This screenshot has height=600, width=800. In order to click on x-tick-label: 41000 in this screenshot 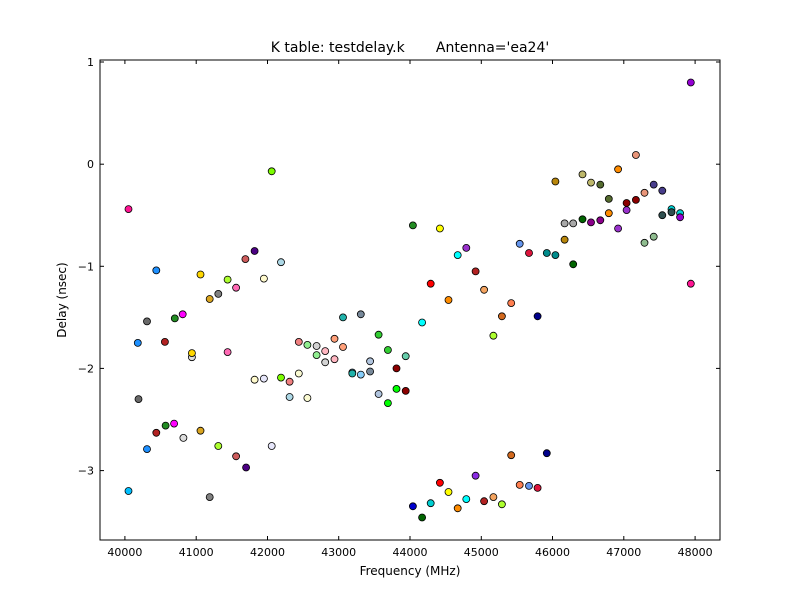, I will do `click(196, 552)`.